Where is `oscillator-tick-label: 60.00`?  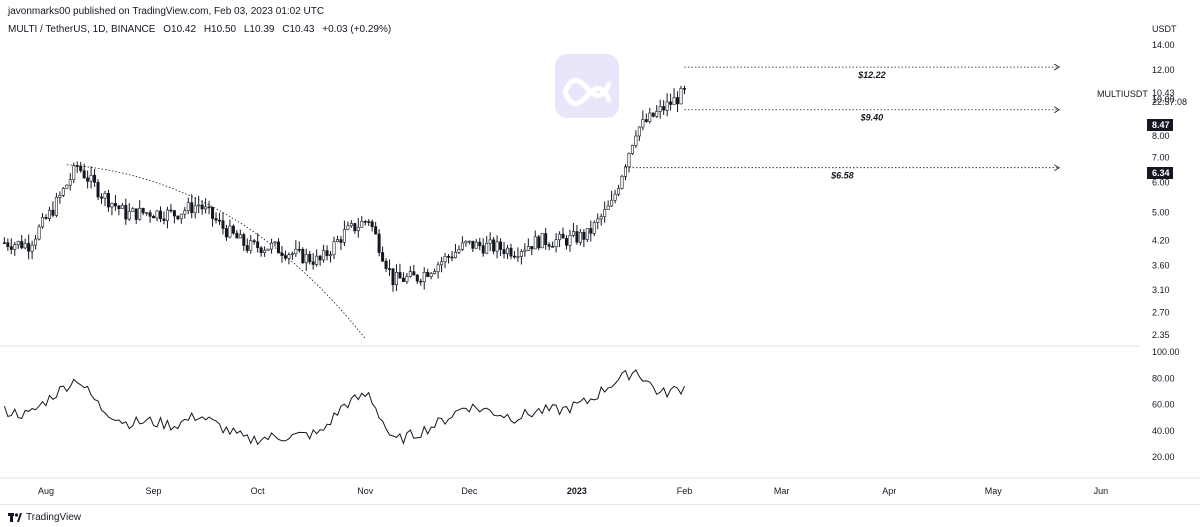
oscillator-tick-label: 60.00 is located at coordinates (1163, 405).